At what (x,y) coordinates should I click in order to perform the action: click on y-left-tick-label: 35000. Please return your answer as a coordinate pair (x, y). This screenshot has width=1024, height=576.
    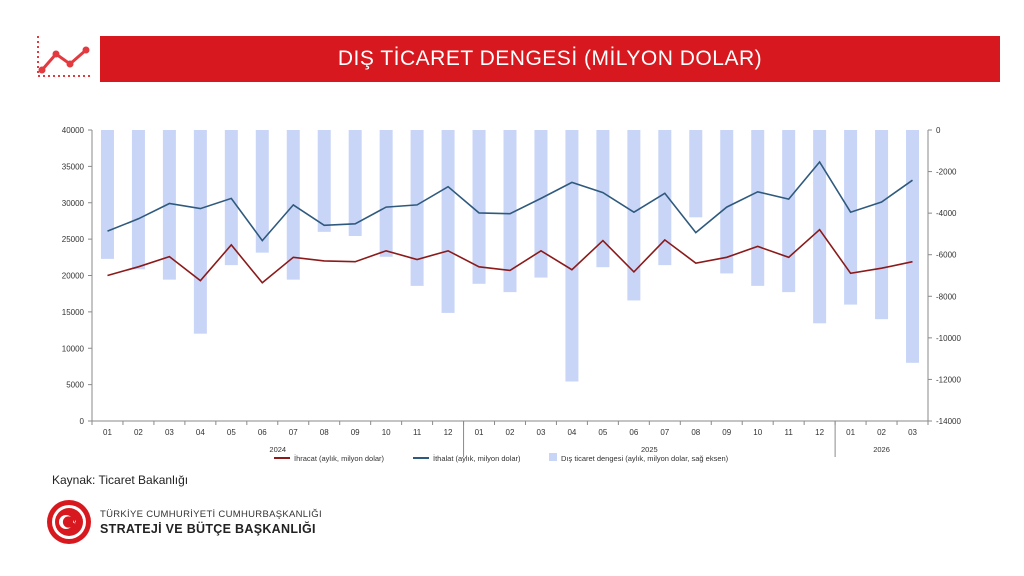
    Looking at the image, I should click on (73, 166).